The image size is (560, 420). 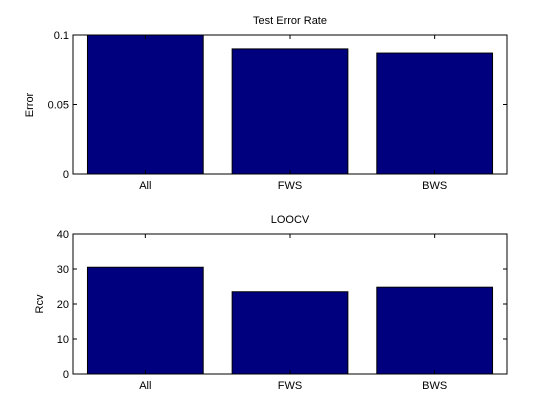 What do you see at coordinates (63, 270) in the screenshot?
I see `y-tick-label: 30` at bounding box center [63, 270].